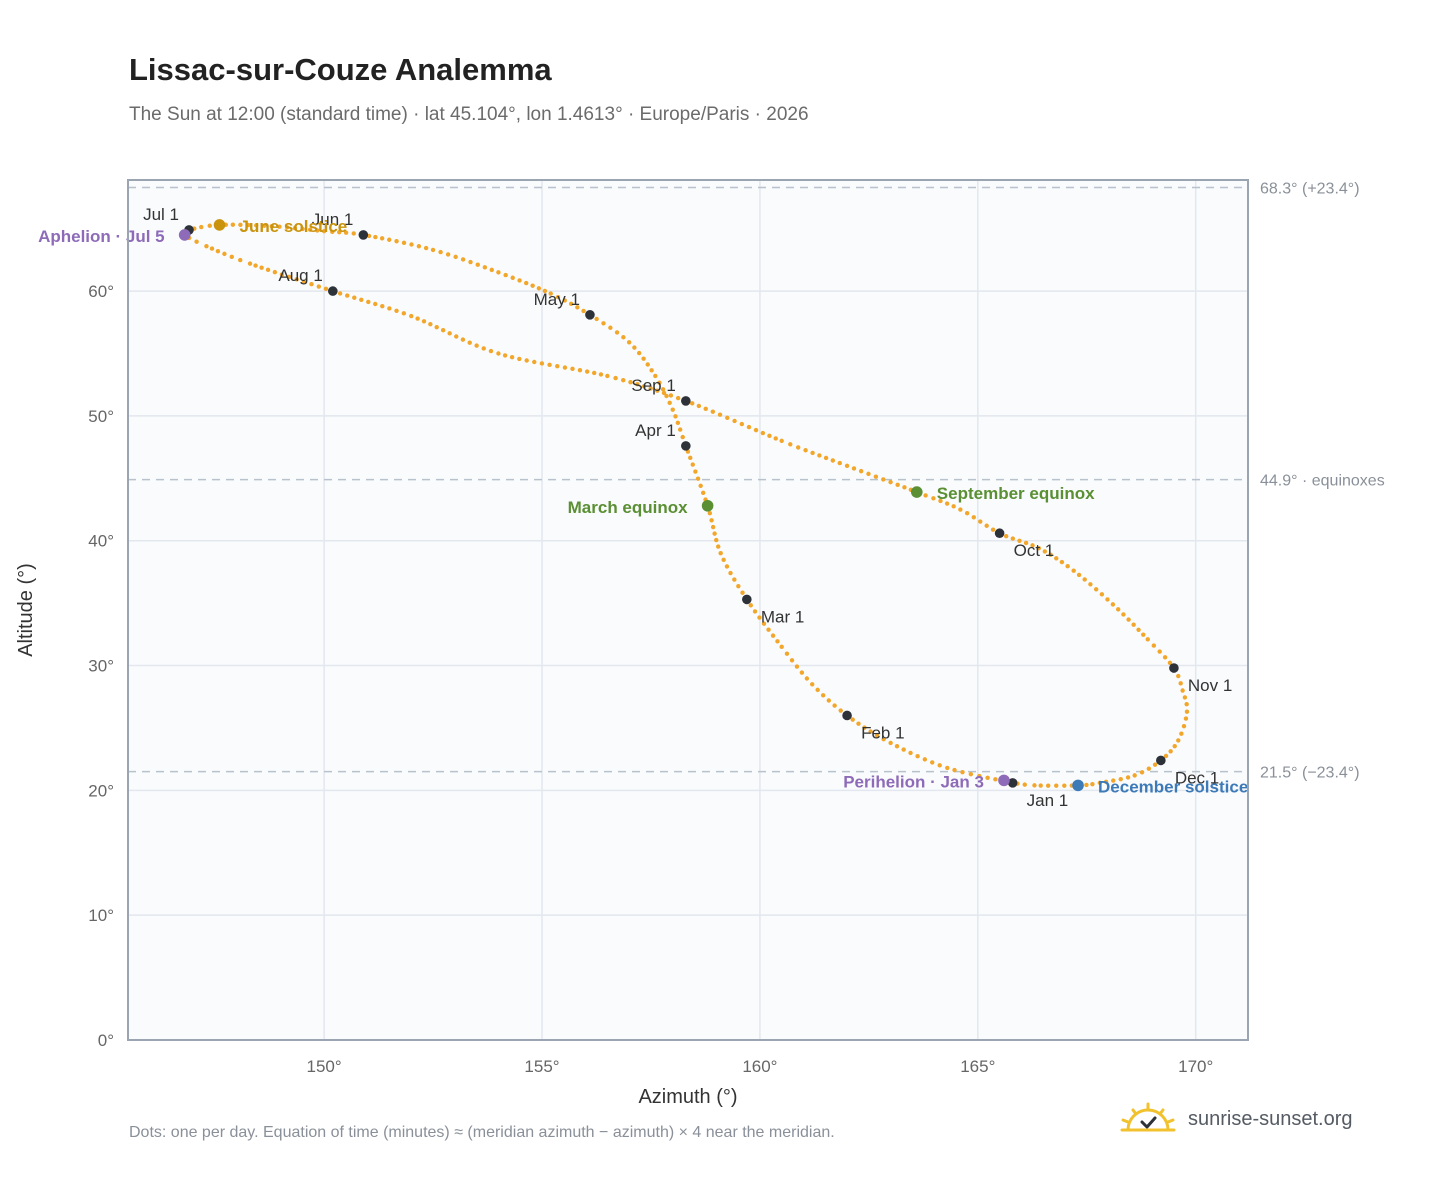 Image resolution: width=1448 pixels, height=1188 pixels. I want to click on x-tick-label: 155°, so click(541, 1066).